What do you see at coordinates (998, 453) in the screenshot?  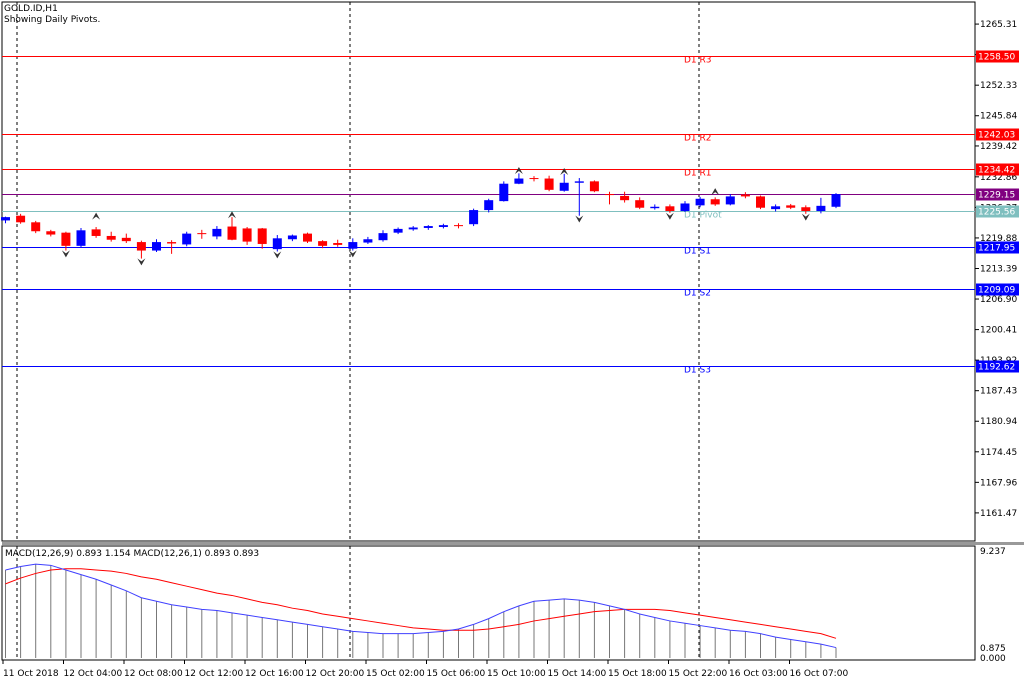 I see `y-axis-tick-label: 1174.45` at bounding box center [998, 453].